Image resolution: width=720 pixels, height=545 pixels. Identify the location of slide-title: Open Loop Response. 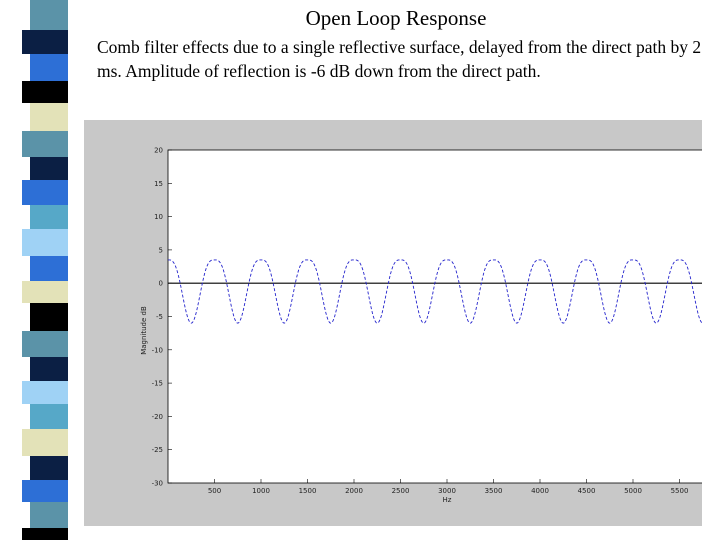
(396, 18).